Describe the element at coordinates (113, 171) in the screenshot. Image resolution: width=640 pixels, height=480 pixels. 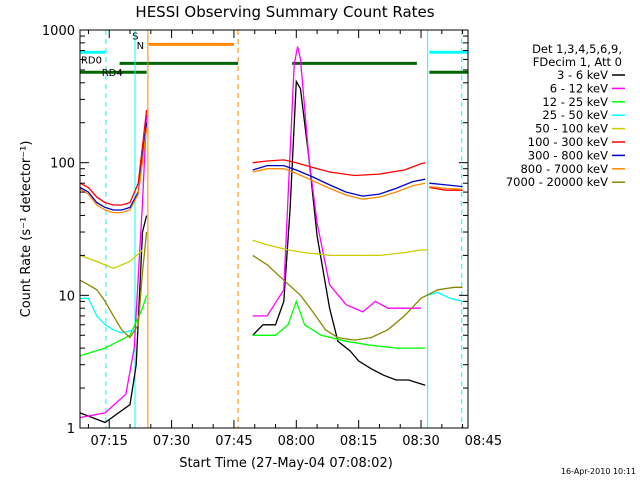
I see `series-line-8-points` at that location.